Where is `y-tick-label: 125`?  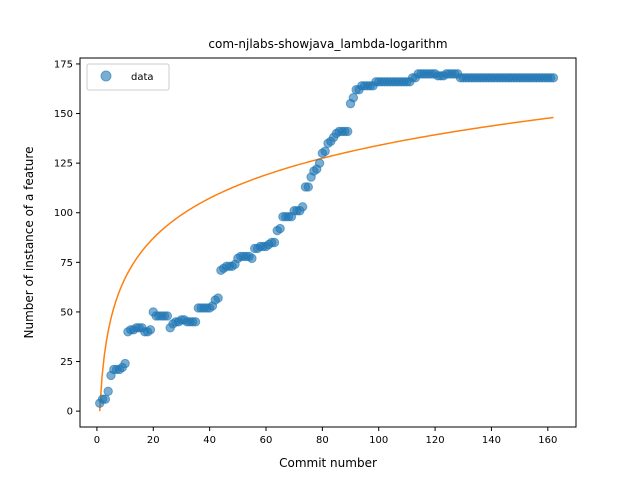
y-tick-label: 125 is located at coordinates (63, 164).